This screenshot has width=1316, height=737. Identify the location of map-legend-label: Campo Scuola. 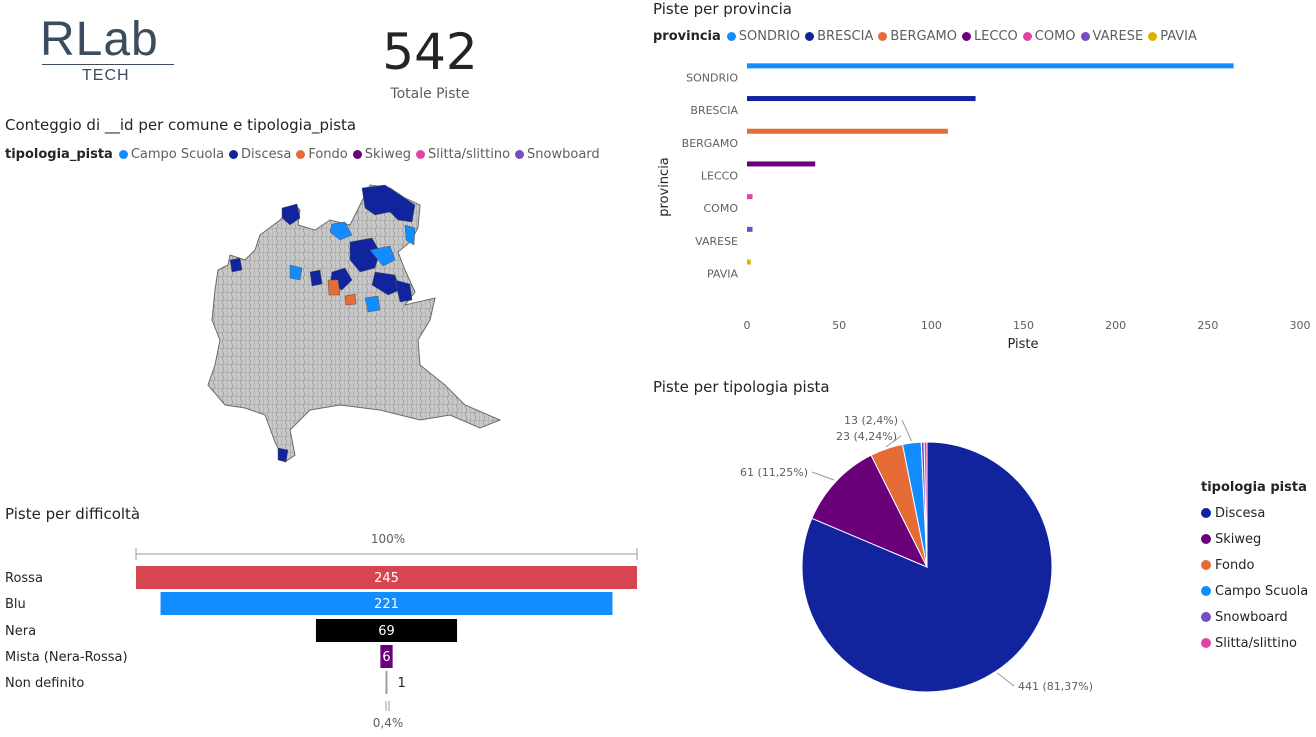
(177, 154).